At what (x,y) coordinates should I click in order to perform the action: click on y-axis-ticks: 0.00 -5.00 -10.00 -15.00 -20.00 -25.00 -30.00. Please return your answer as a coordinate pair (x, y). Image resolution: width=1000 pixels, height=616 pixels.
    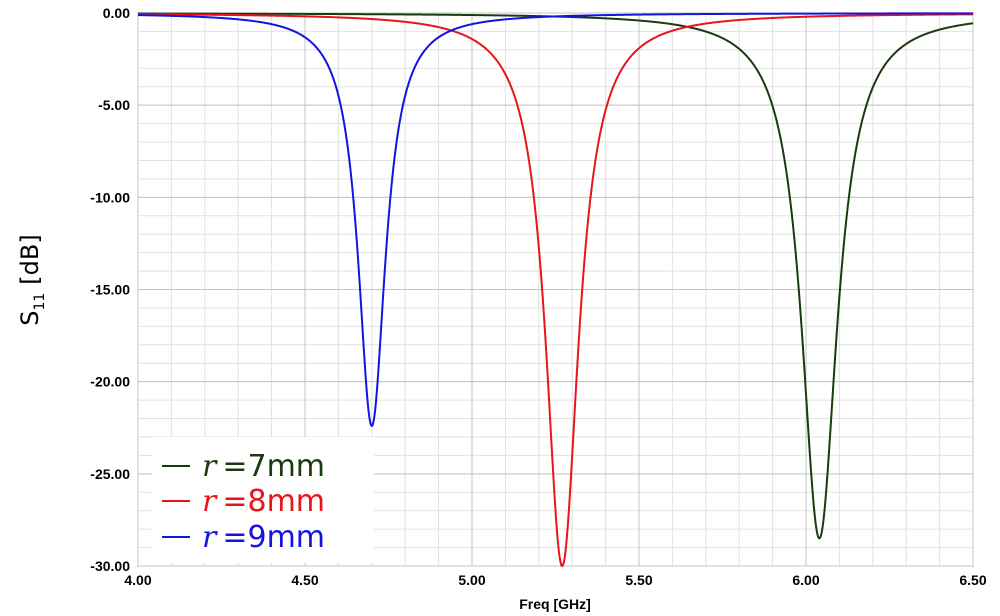
    Looking at the image, I should click on (110, 289).